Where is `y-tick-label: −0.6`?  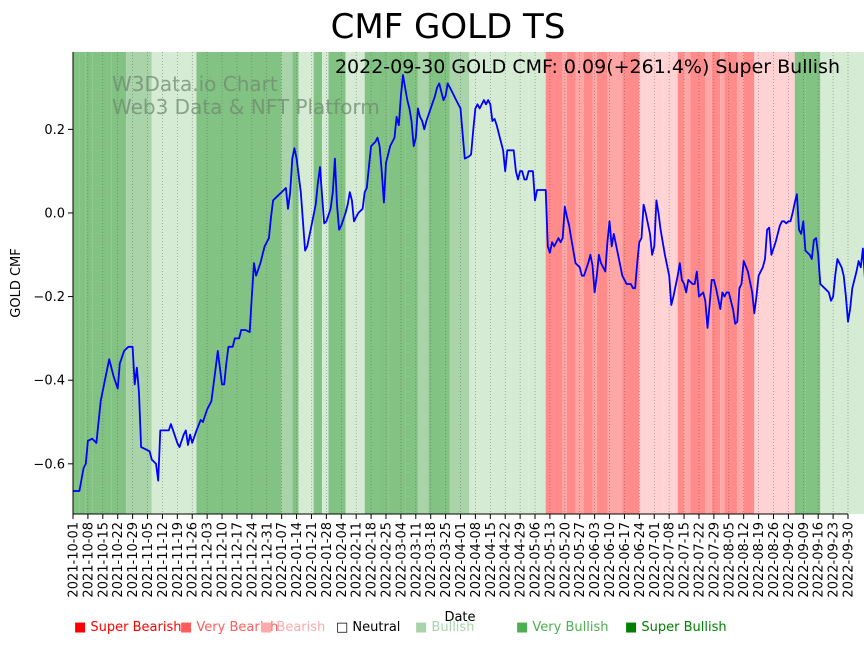 y-tick-label: −0.6 is located at coordinates (49, 464).